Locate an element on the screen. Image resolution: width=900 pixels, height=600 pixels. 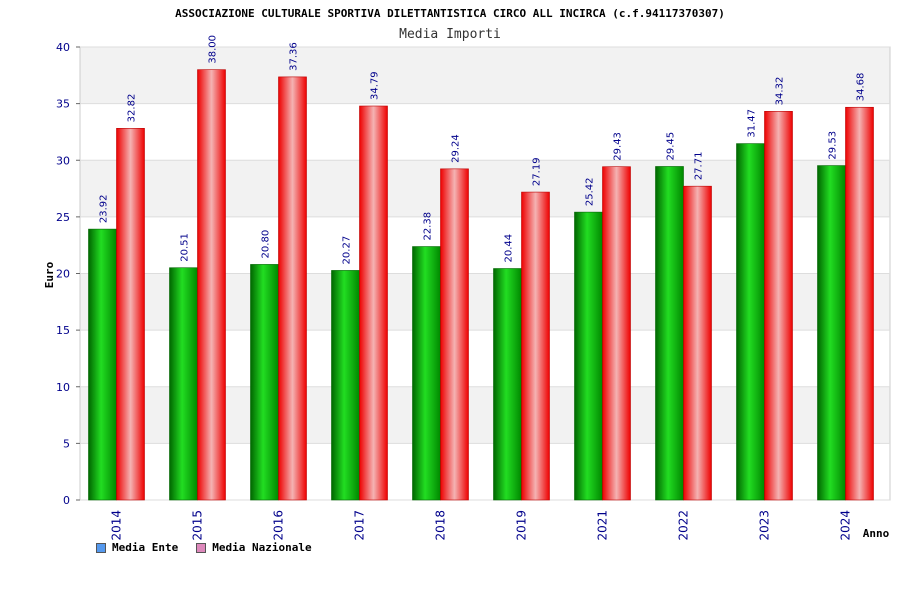
legend: Media Ente Media Nazionale is located at coordinates (204, 547).